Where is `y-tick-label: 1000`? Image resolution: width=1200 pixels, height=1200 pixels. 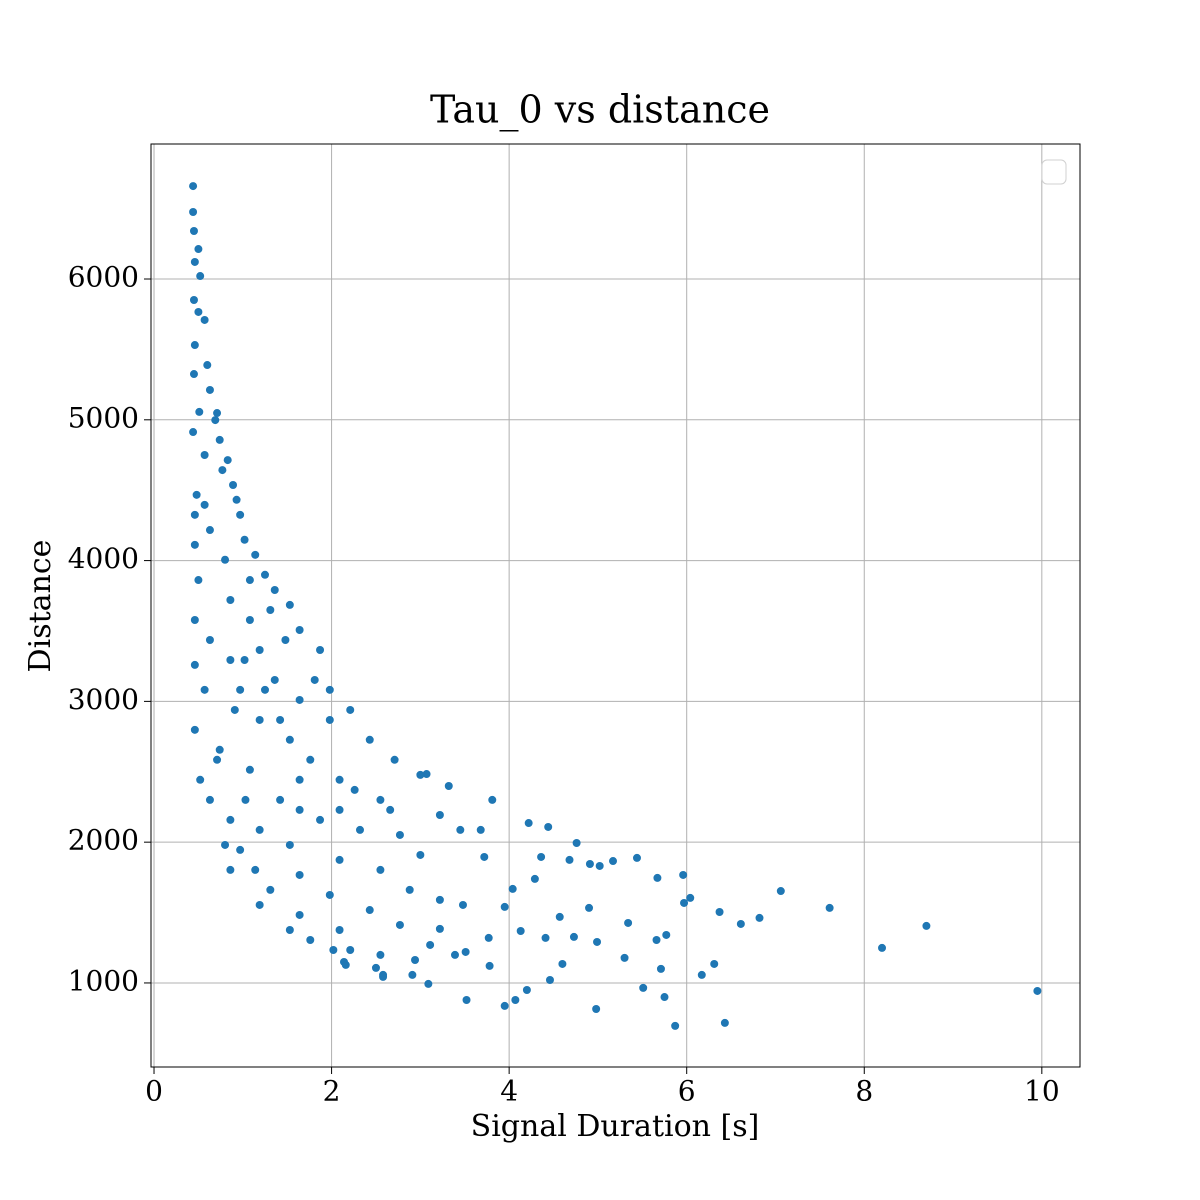
y-tick-label: 1000 is located at coordinates (103, 980).